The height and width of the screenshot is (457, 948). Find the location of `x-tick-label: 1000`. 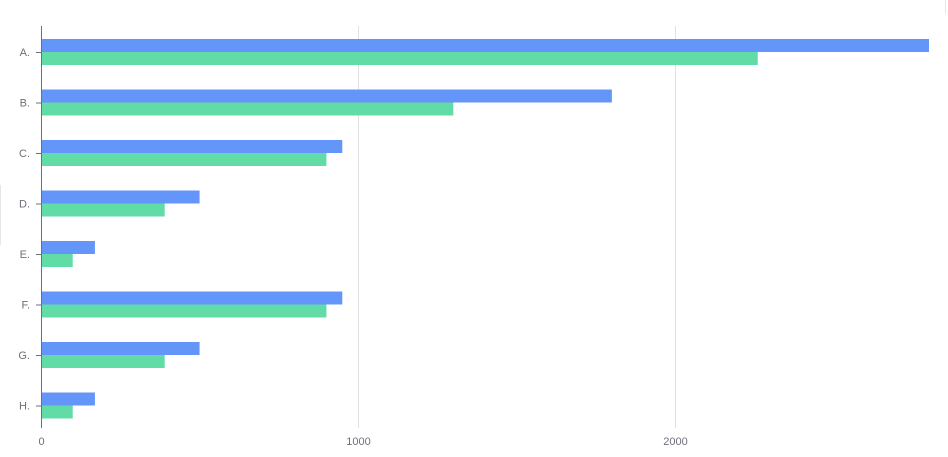

x-tick-label: 1000 is located at coordinates (358, 442).